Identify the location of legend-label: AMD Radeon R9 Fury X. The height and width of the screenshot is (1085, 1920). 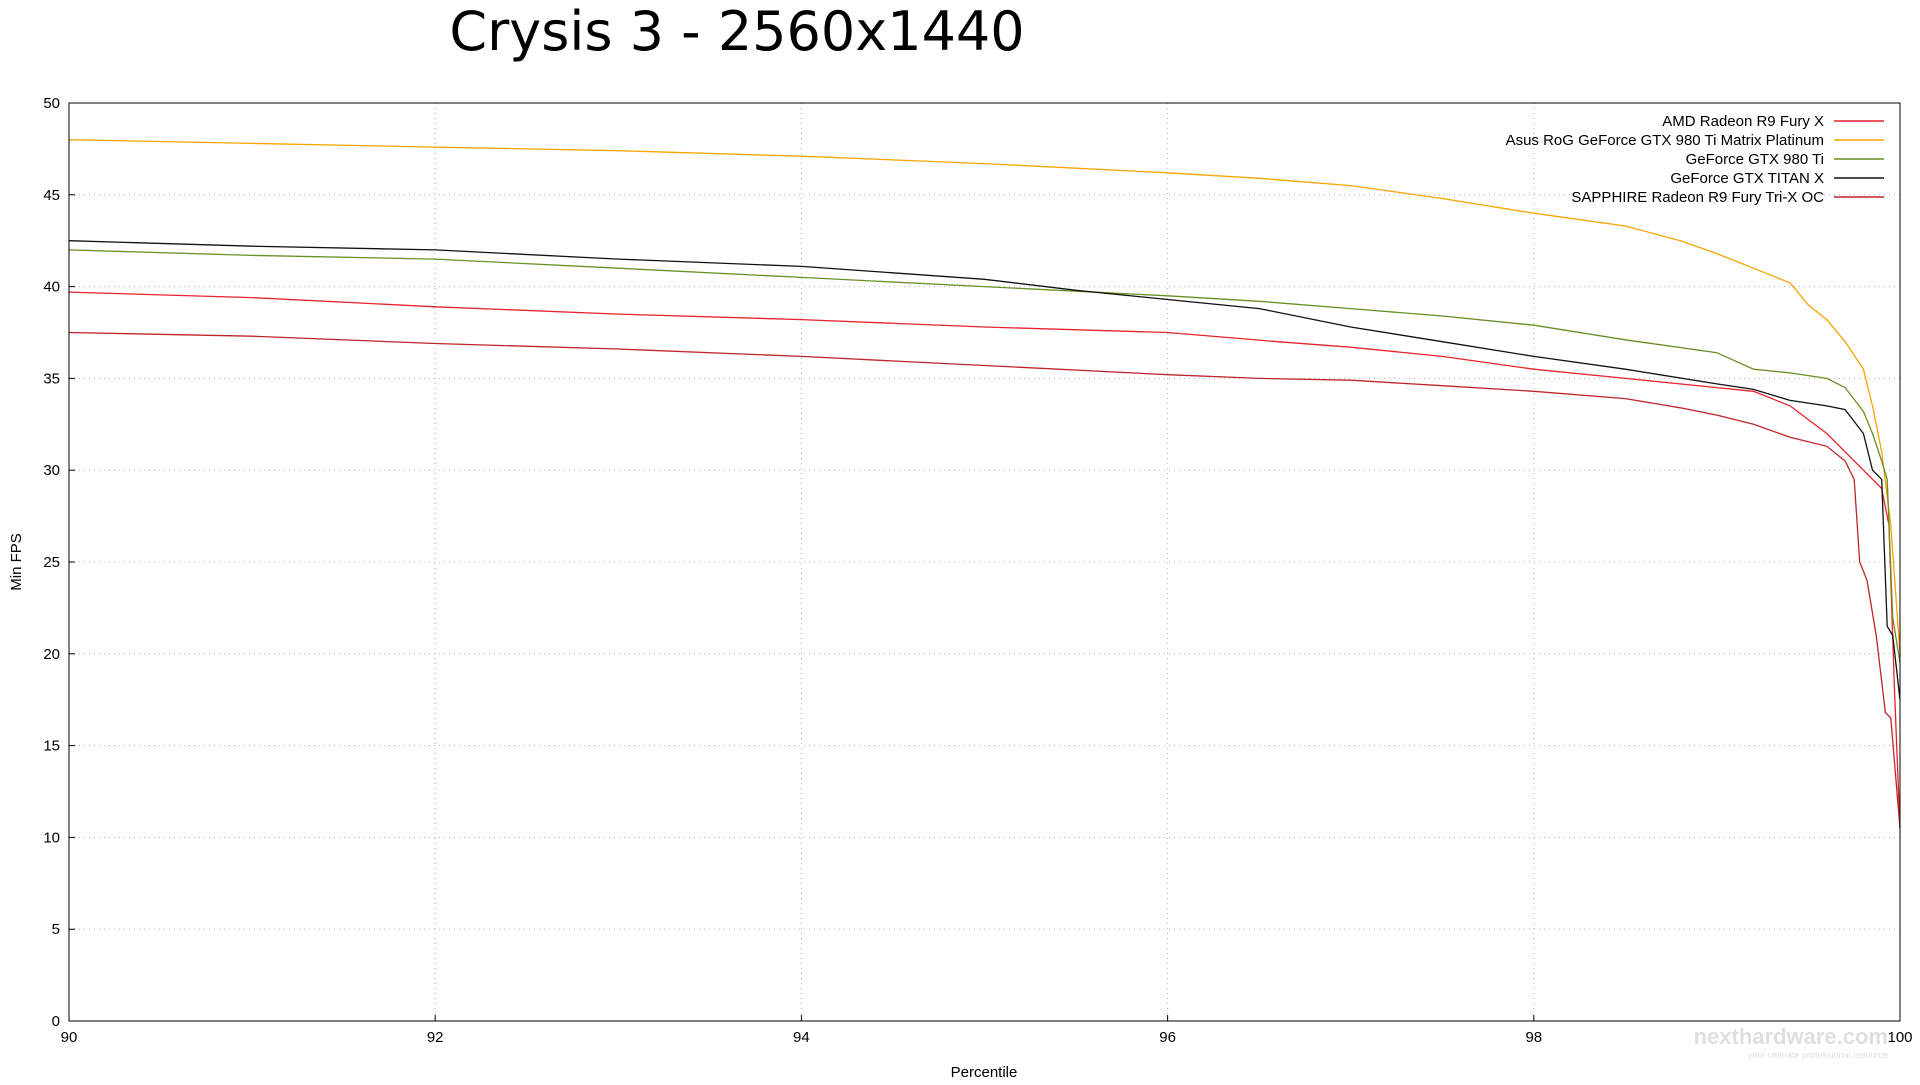
(1743, 121).